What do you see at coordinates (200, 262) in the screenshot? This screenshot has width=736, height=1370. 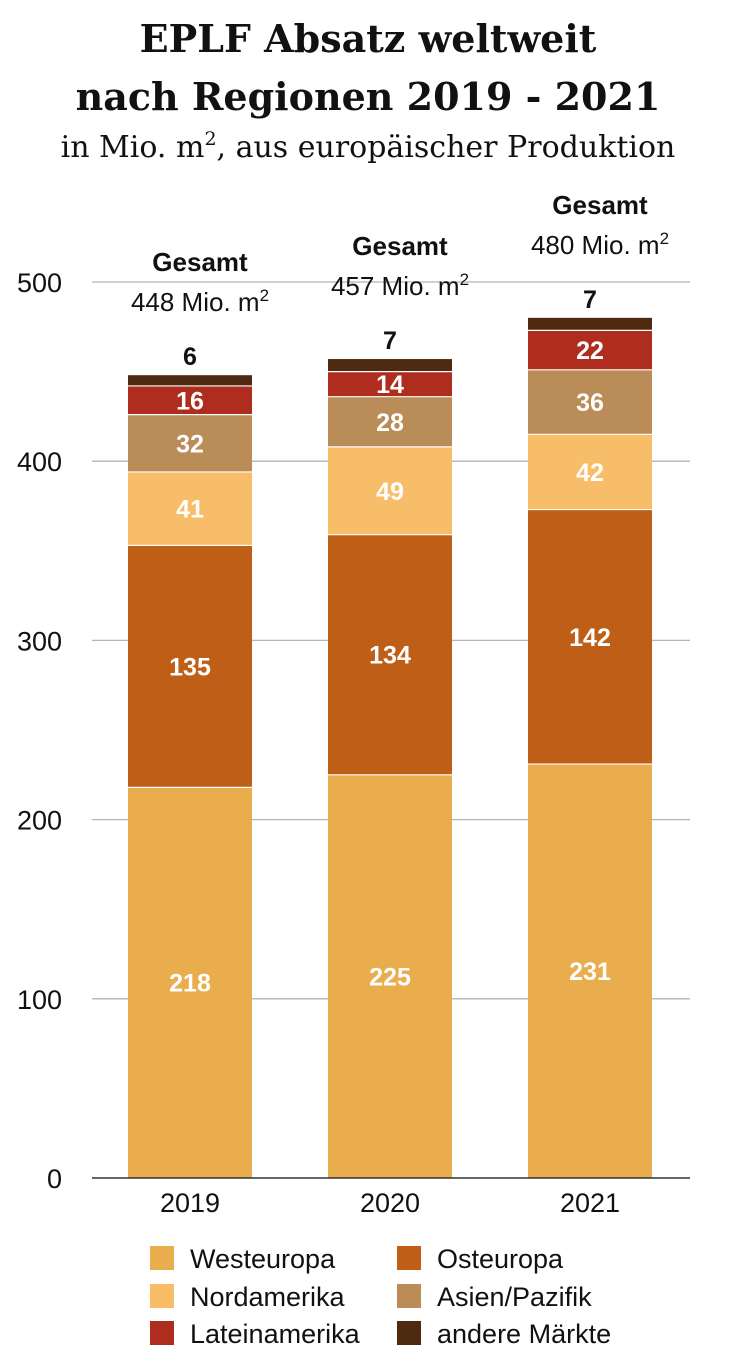 I see `total-head-2019: Gesamt` at bounding box center [200, 262].